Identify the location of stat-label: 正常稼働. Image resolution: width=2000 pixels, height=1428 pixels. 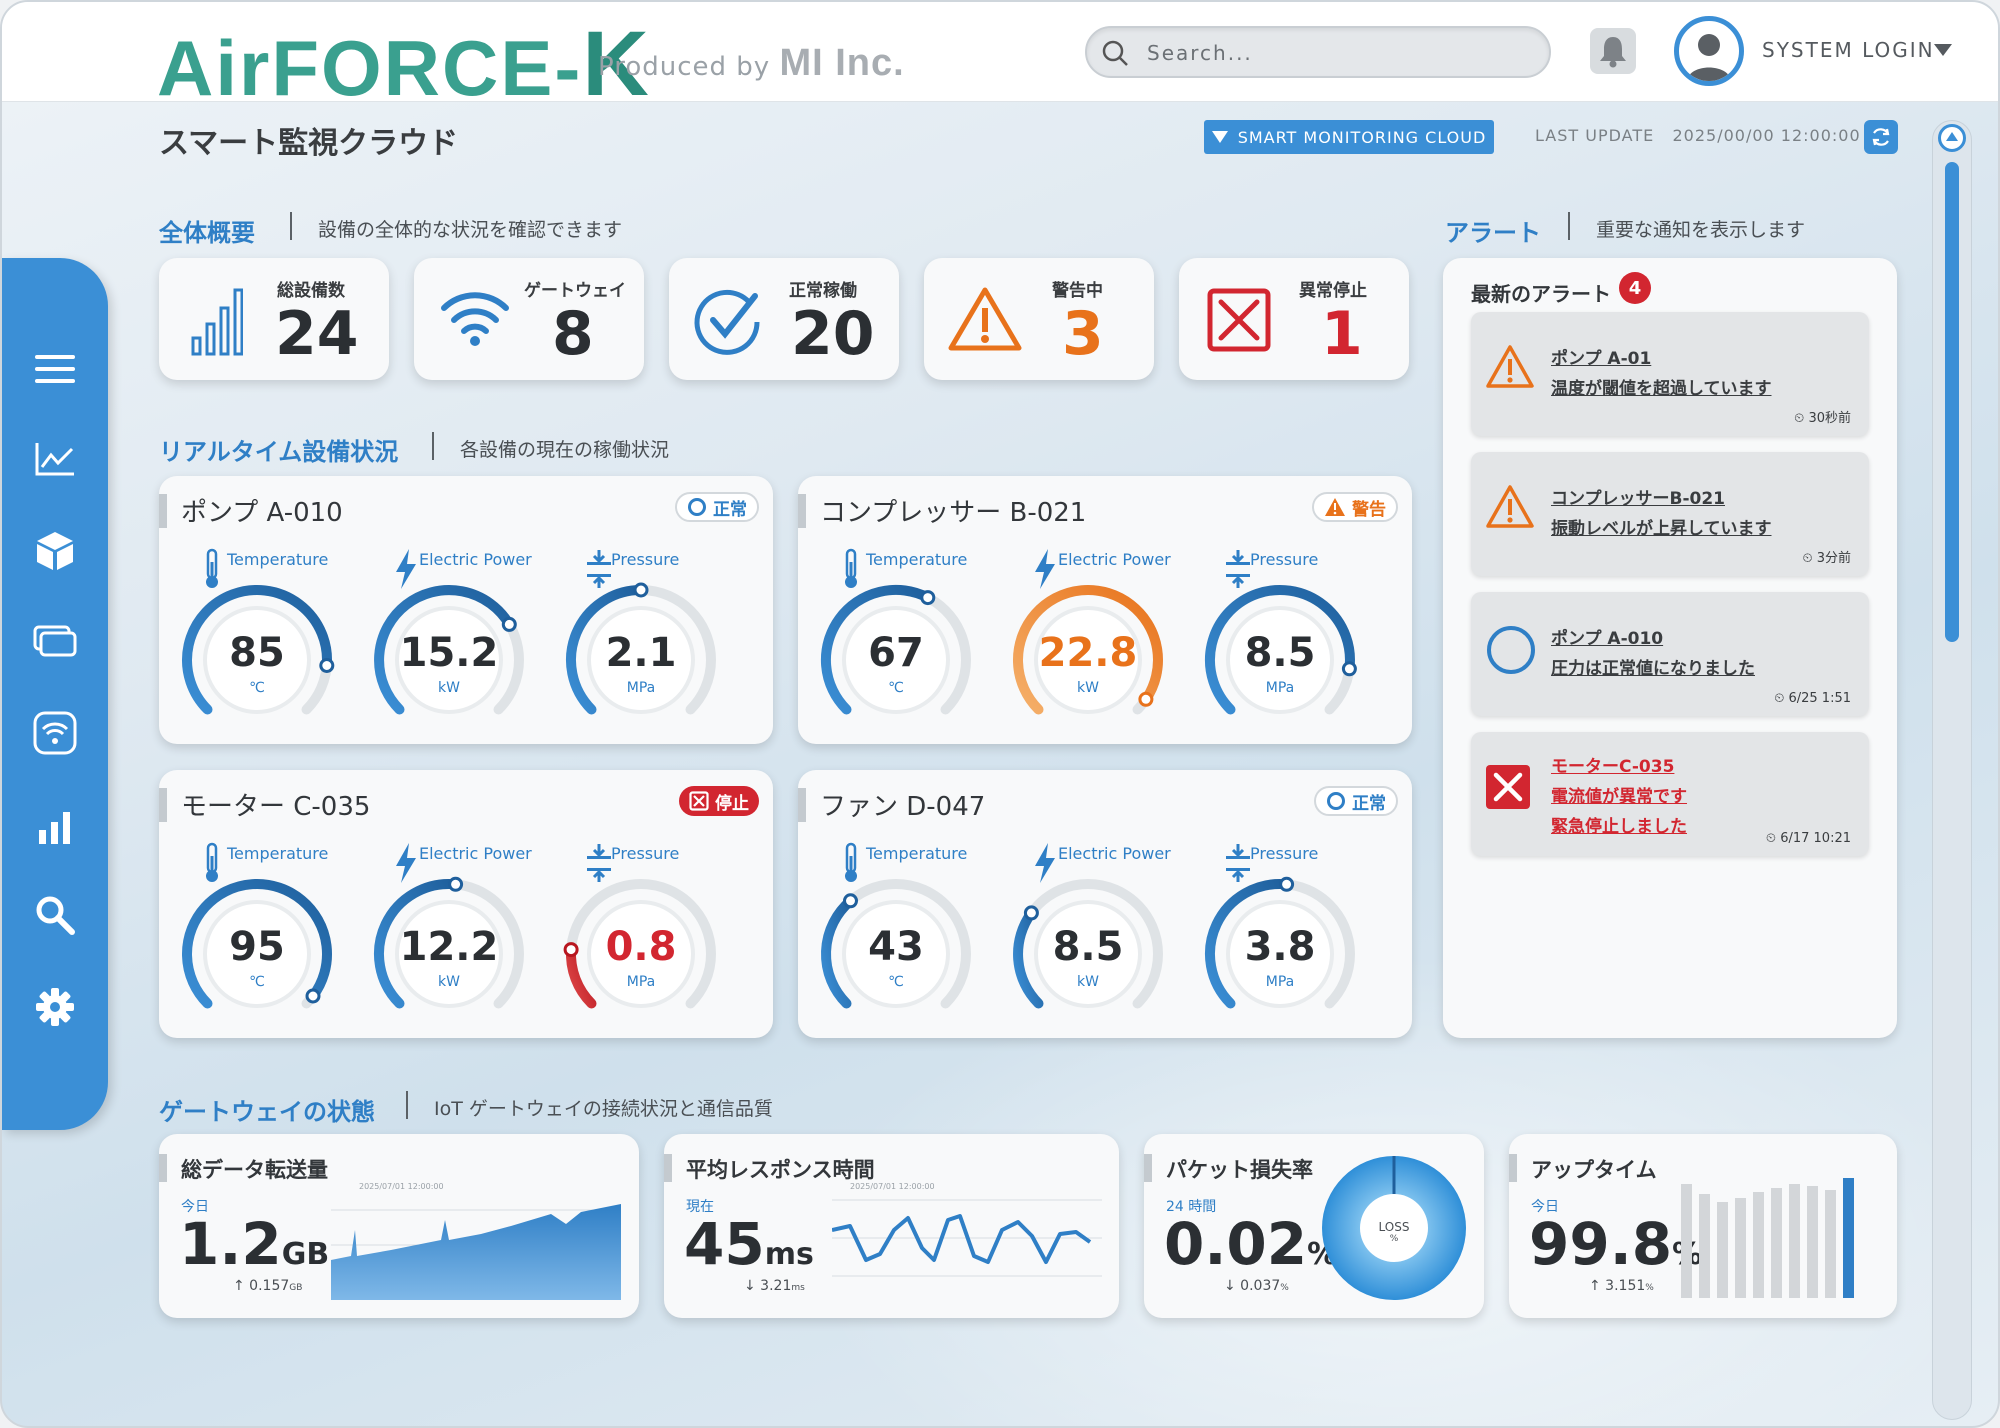
(823, 291).